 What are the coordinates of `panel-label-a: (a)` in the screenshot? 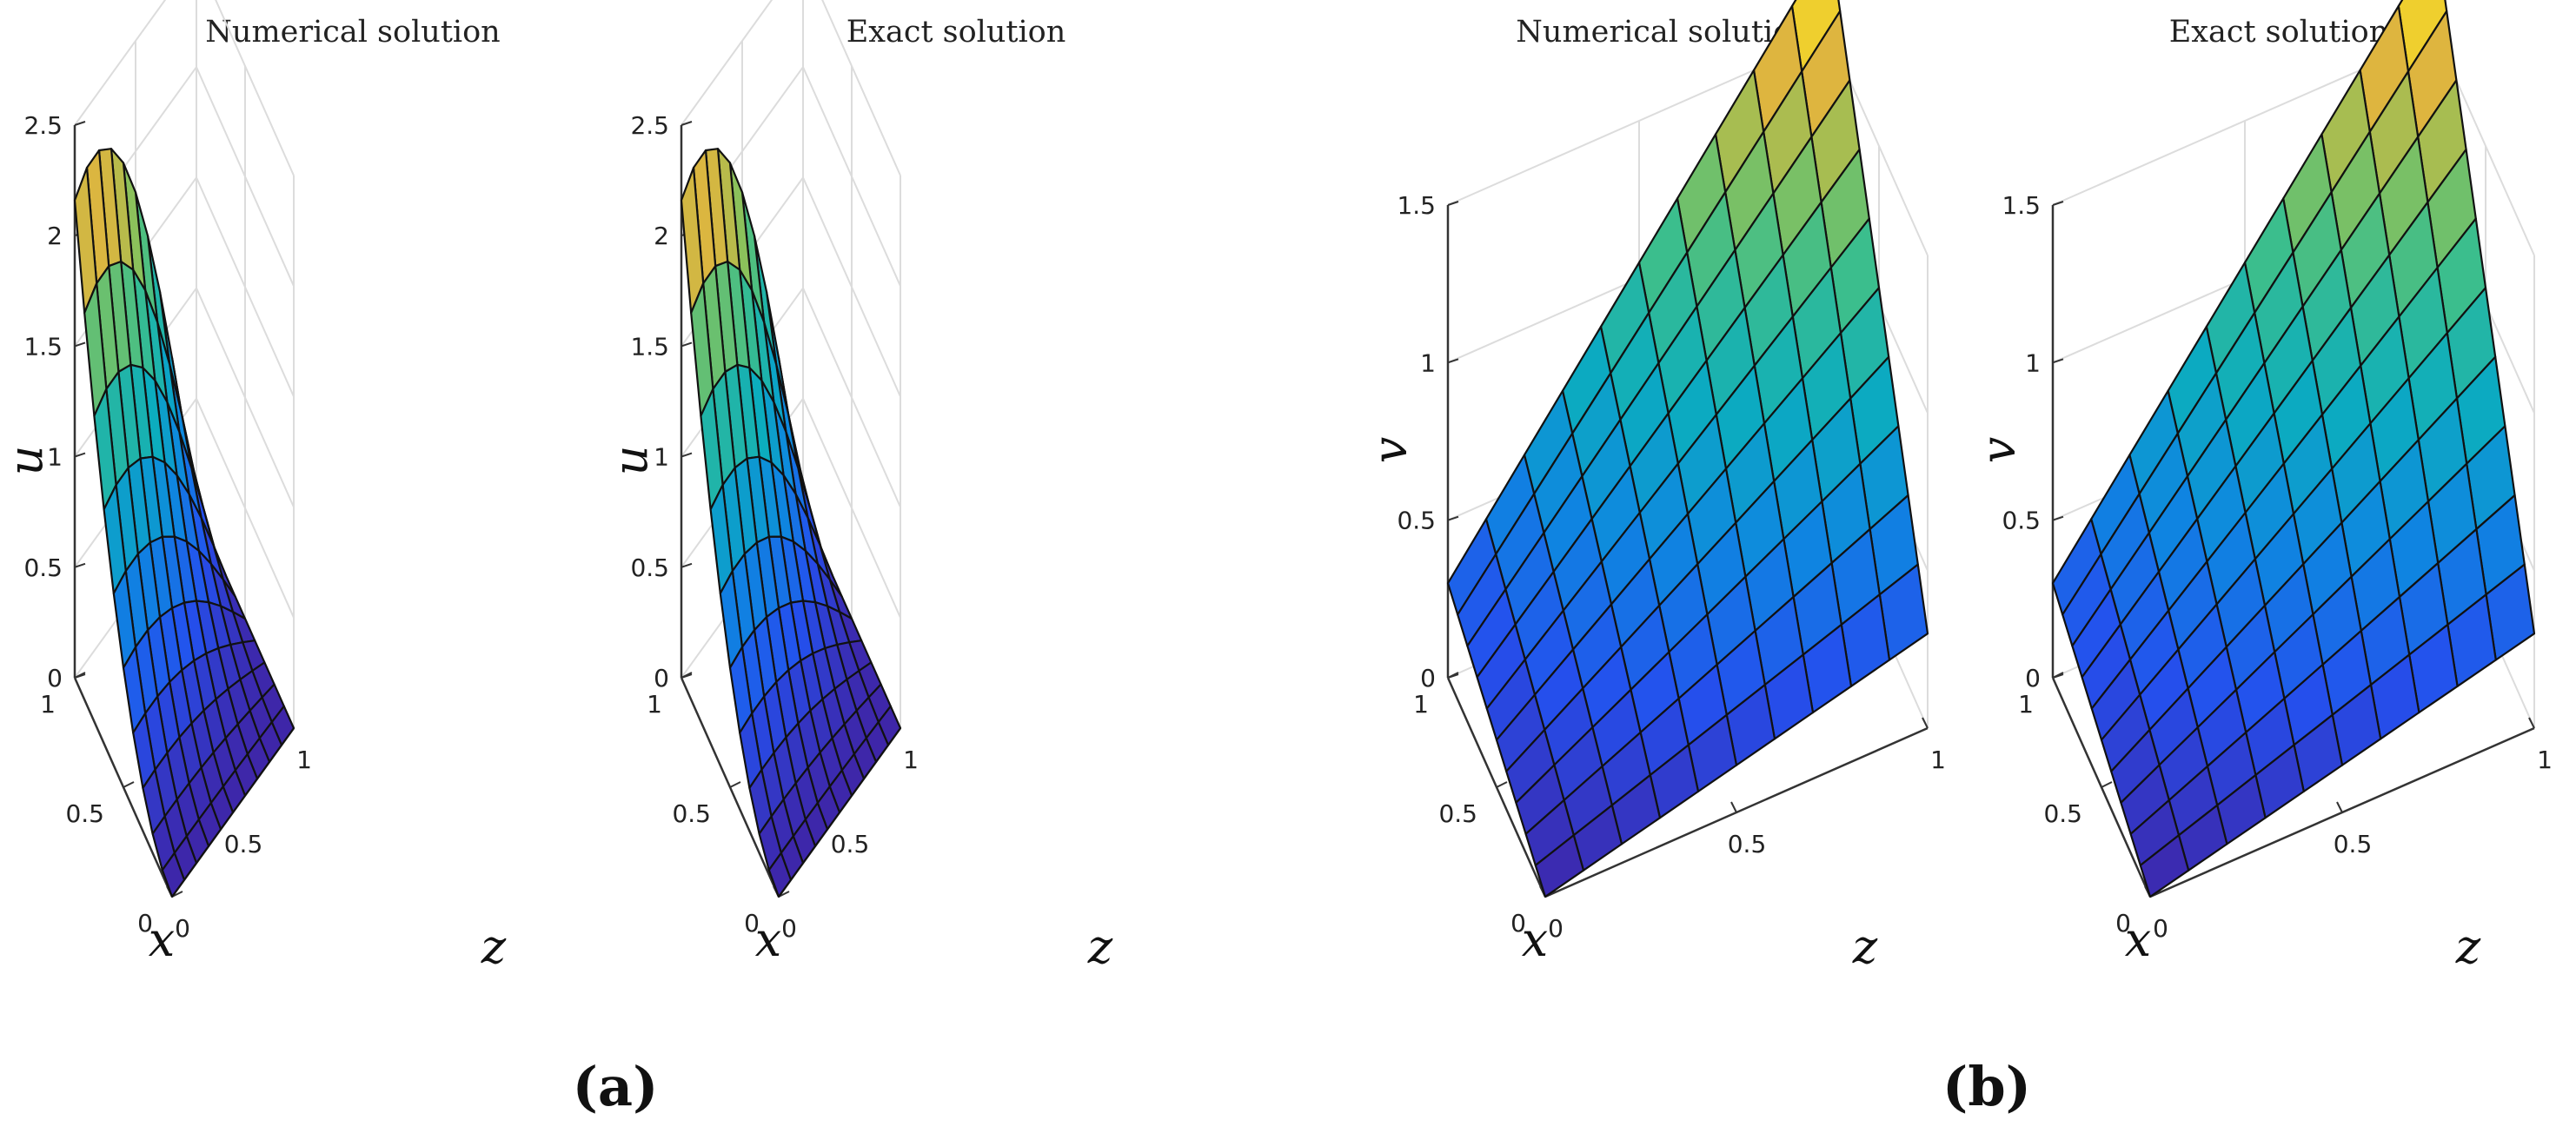 It's located at (616, 1086).